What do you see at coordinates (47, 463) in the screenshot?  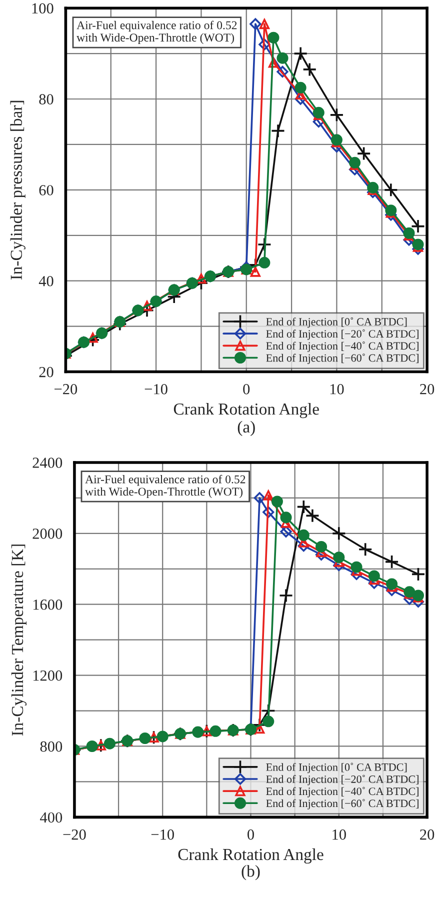 I see `y-tick-label: 2400` at bounding box center [47, 463].